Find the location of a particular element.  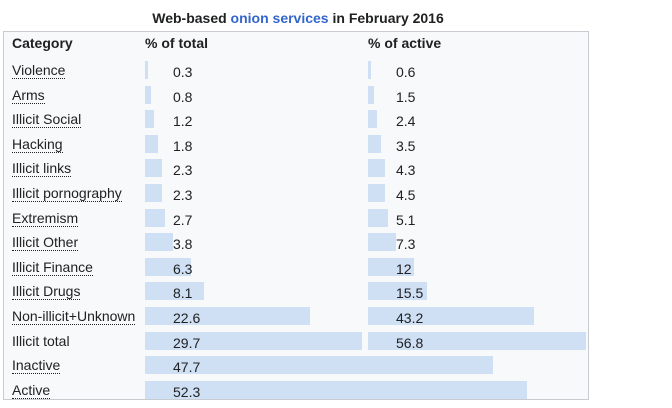

caption-prefix: Web-based is located at coordinates (191, 18).